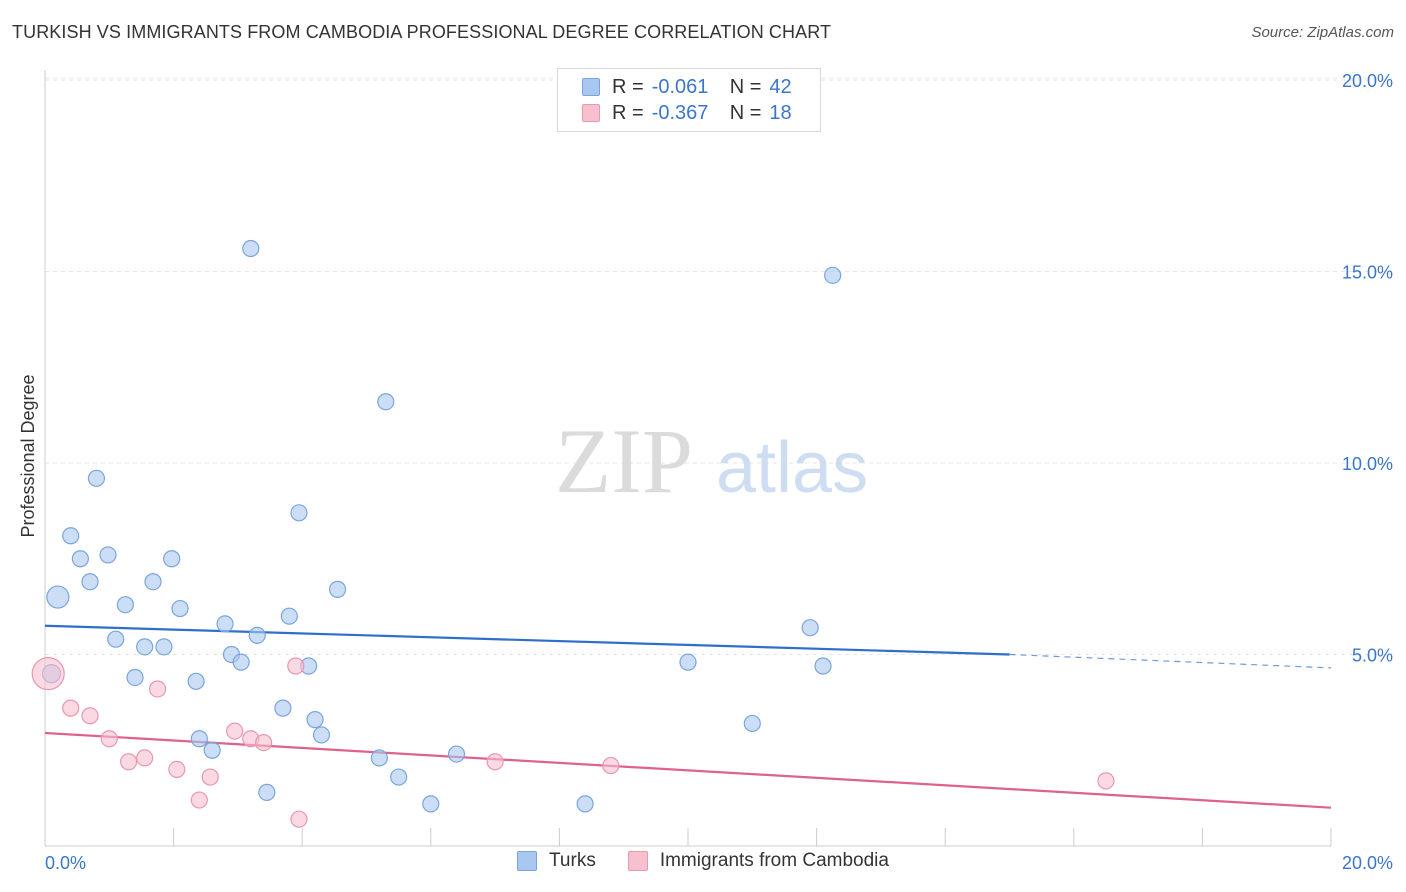  What do you see at coordinates (1372, 656) in the screenshot?
I see `y-tick-label: 5.0%` at bounding box center [1372, 656].